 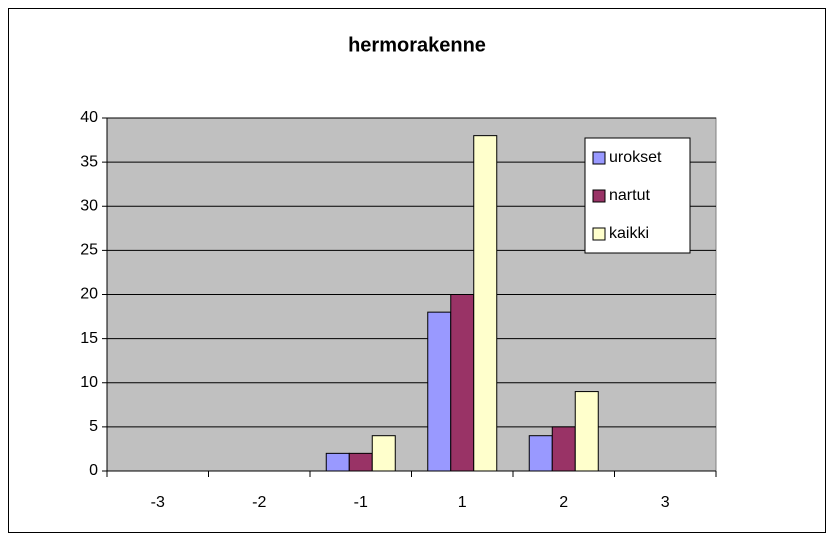 What do you see at coordinates (635, 157) in the screenshot?
I see `legend-label: urokset` at bounding box center [635, 157].